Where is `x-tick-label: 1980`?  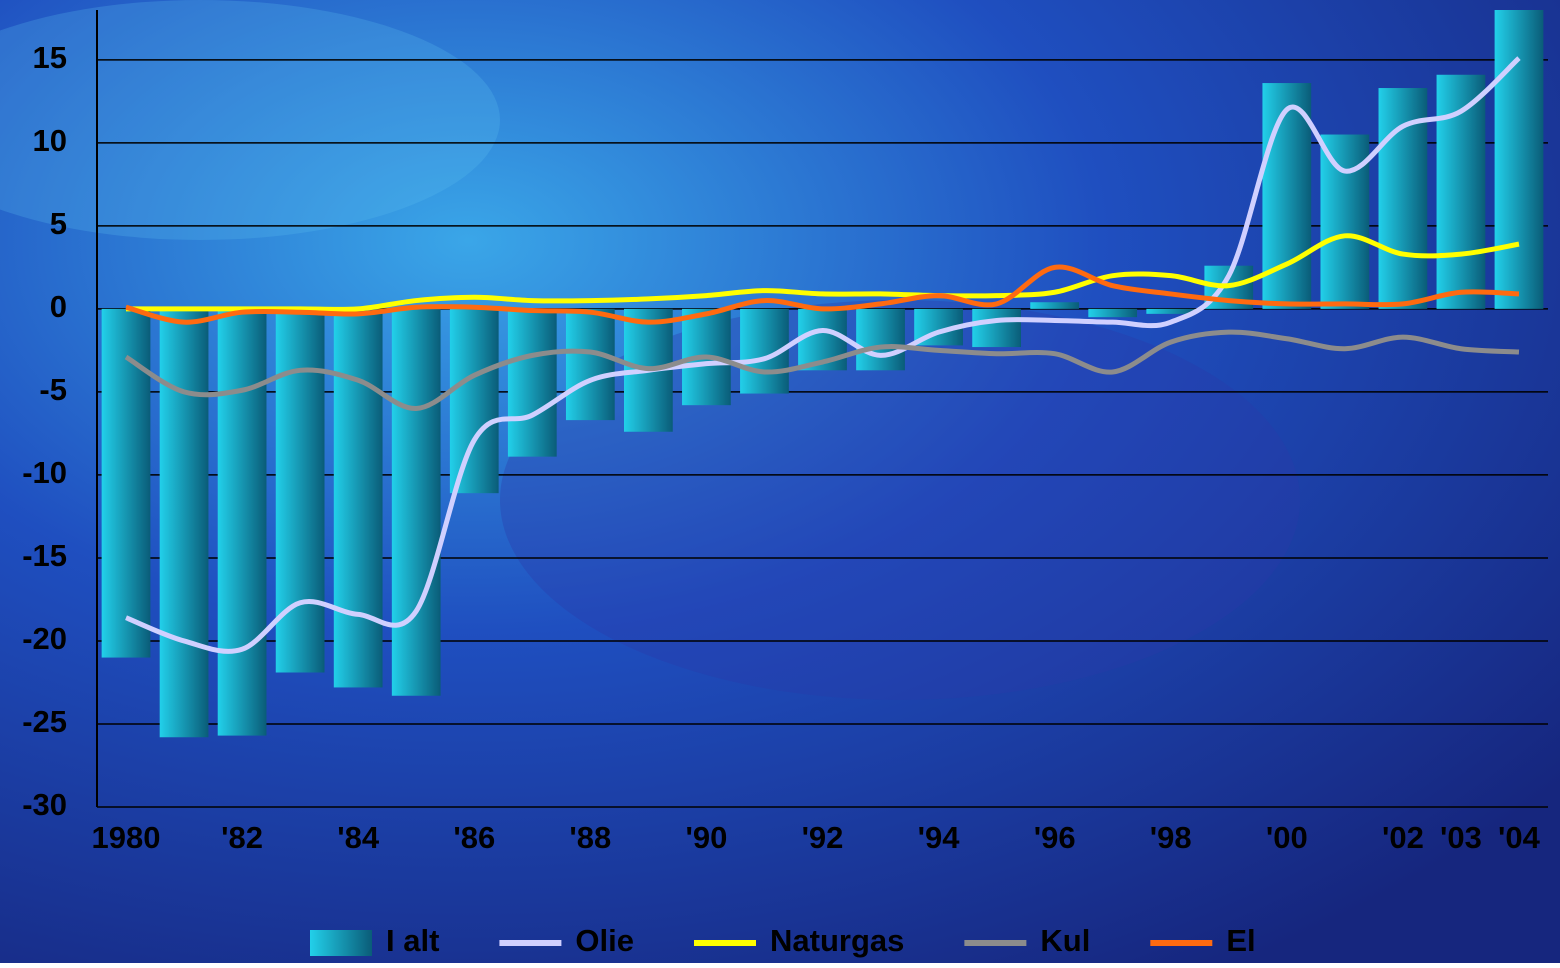 x-tick-label: 1980 is located at coordinates (126, 837).